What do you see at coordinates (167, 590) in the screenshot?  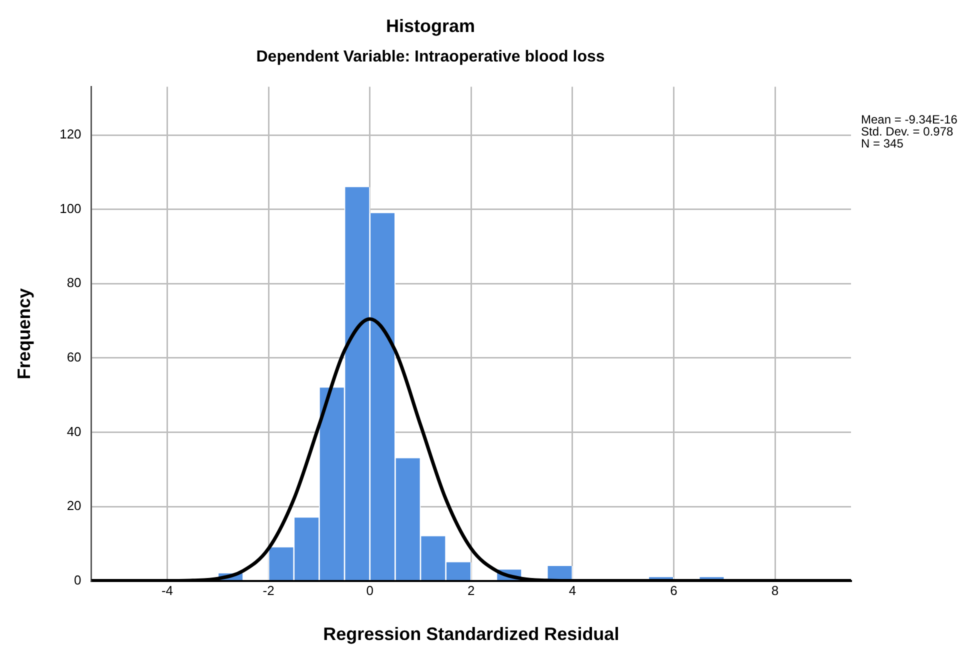 I see `x-tick-label: -4` at bounding box center [167, 590].